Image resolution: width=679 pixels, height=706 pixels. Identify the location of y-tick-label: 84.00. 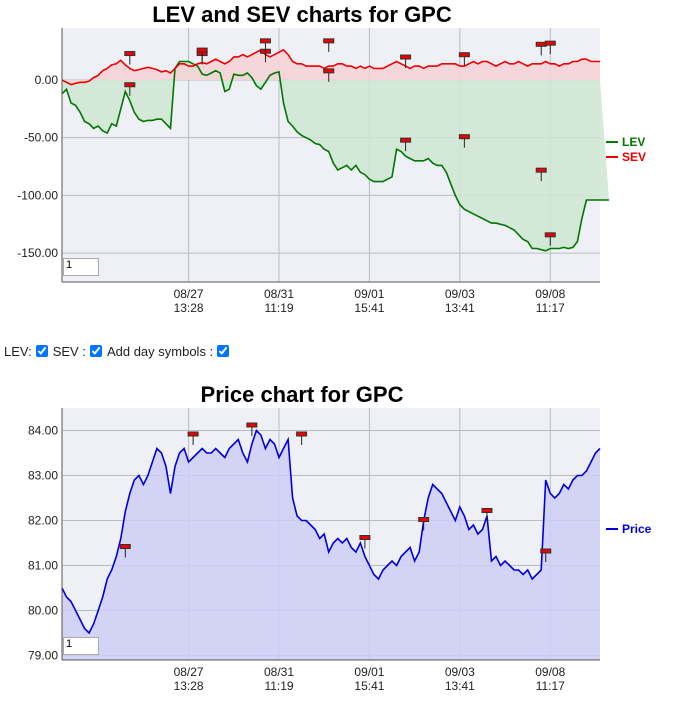
(43, 431).